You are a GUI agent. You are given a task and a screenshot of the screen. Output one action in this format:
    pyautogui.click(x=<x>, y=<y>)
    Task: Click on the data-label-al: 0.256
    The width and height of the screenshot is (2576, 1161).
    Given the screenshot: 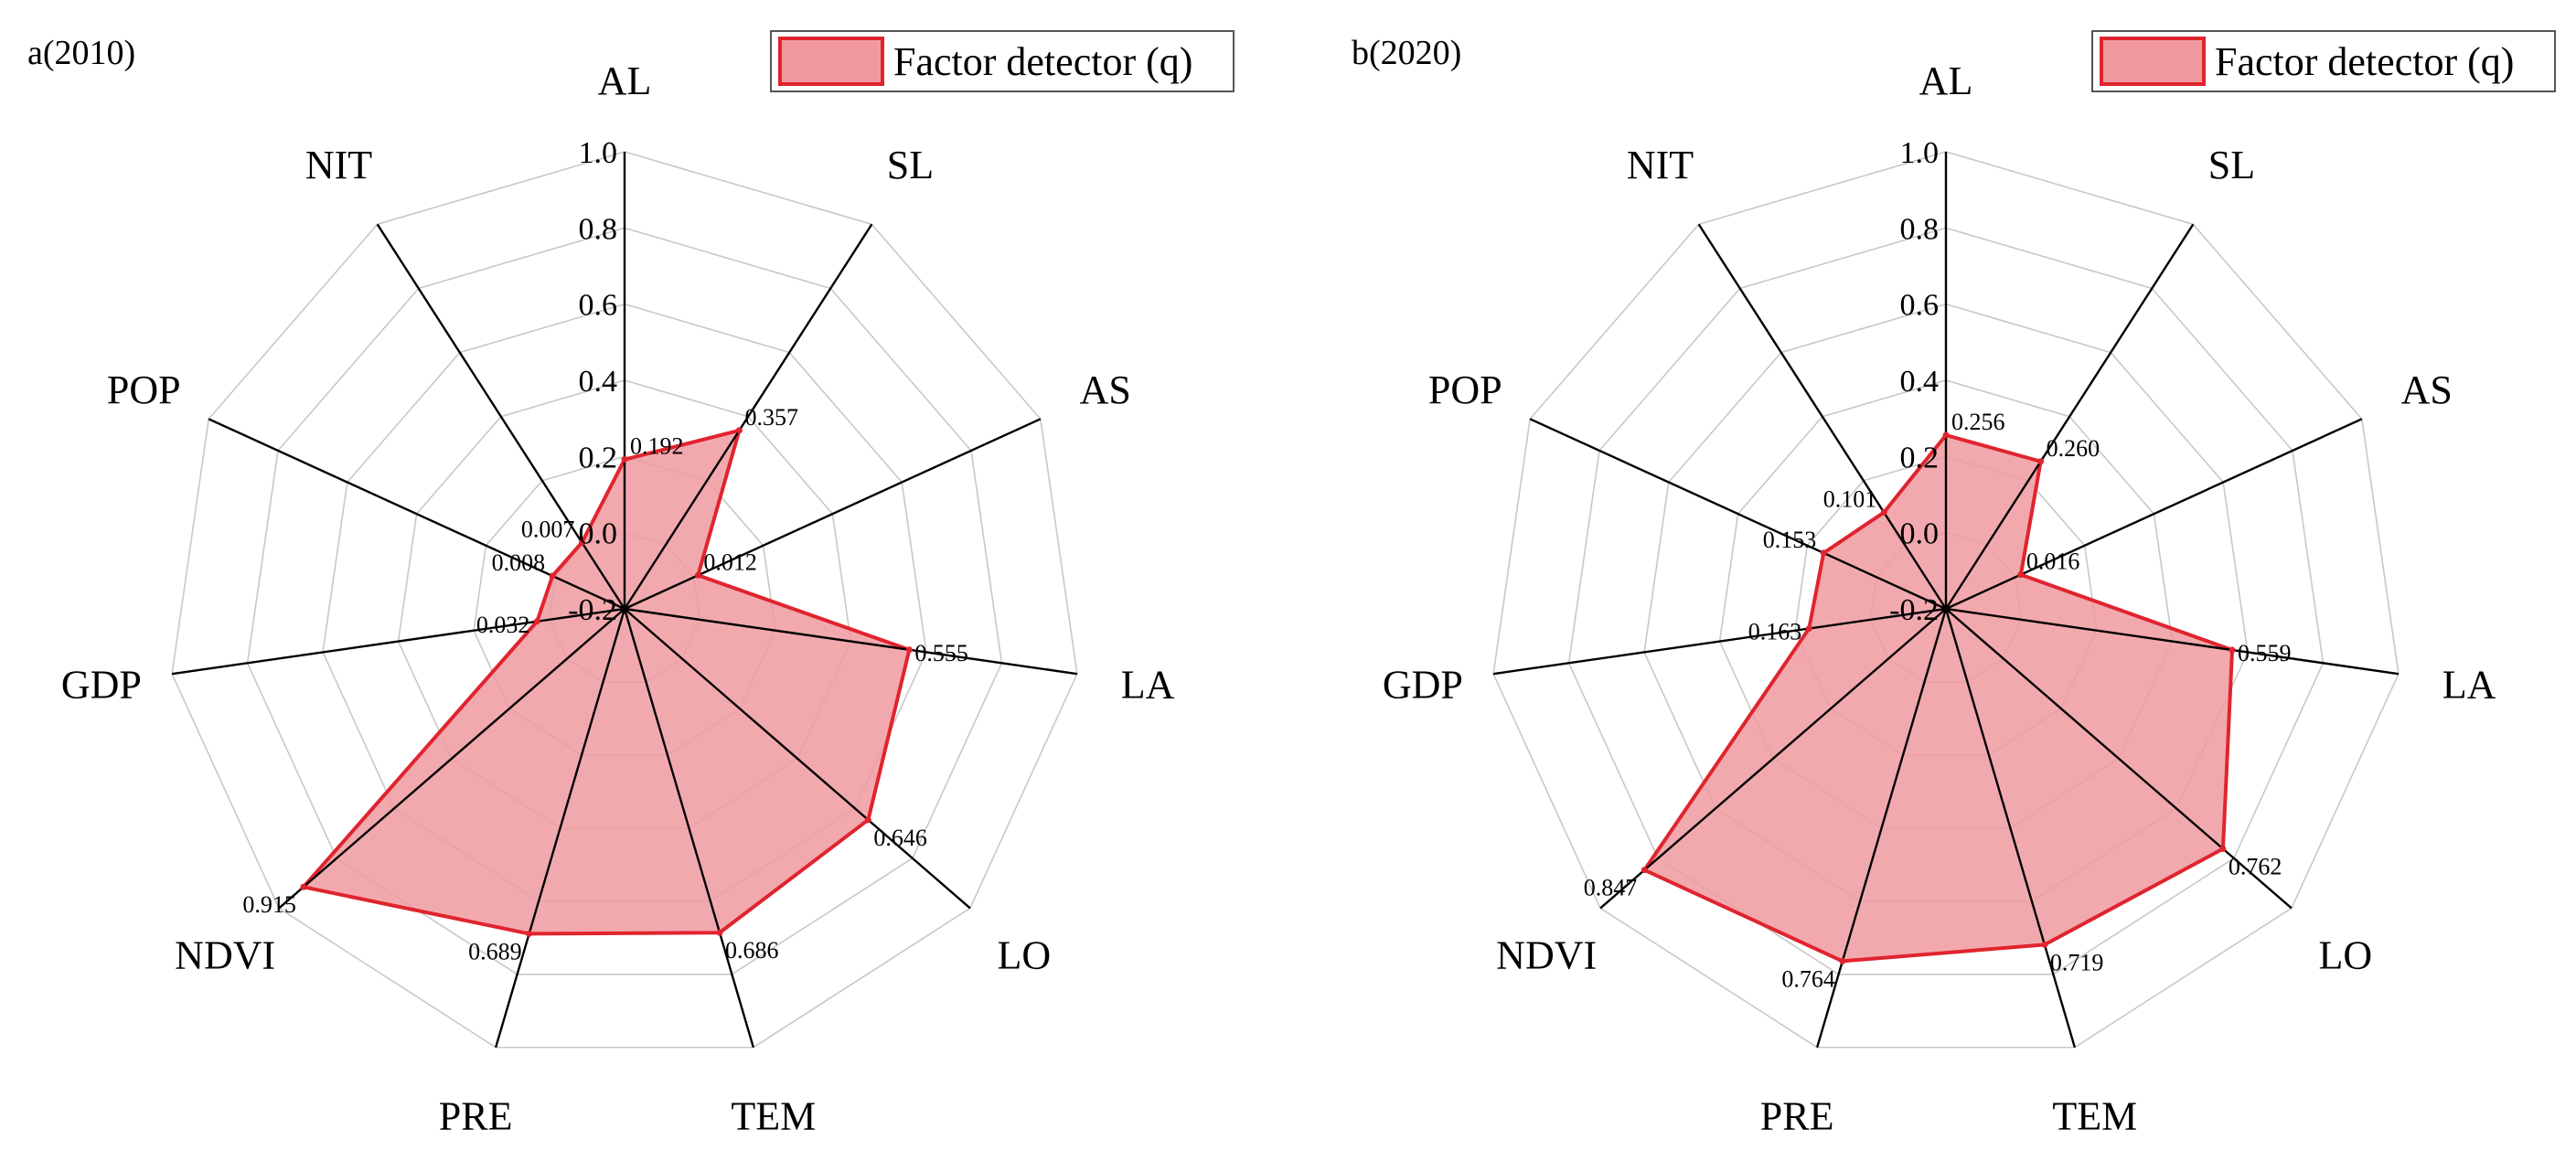 What is the action you would take?
    pyautogui.click(x=1978, y=422)
    